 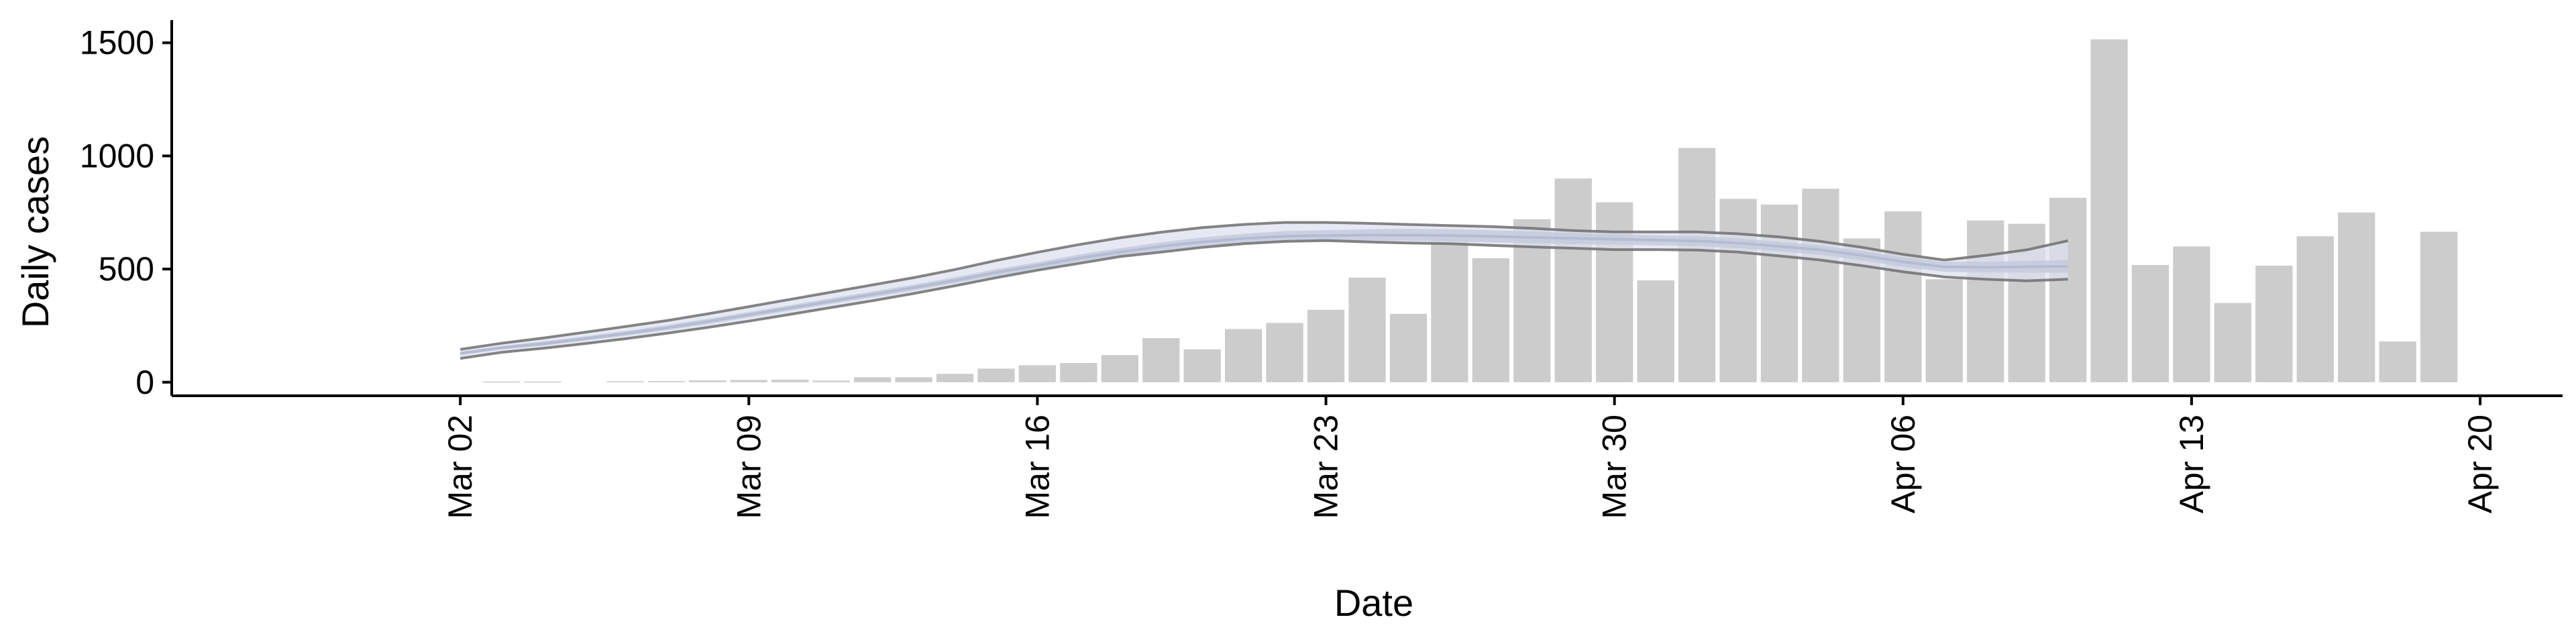 I want to click on y-tick-label-0: 0, so click(x=145, y=382).